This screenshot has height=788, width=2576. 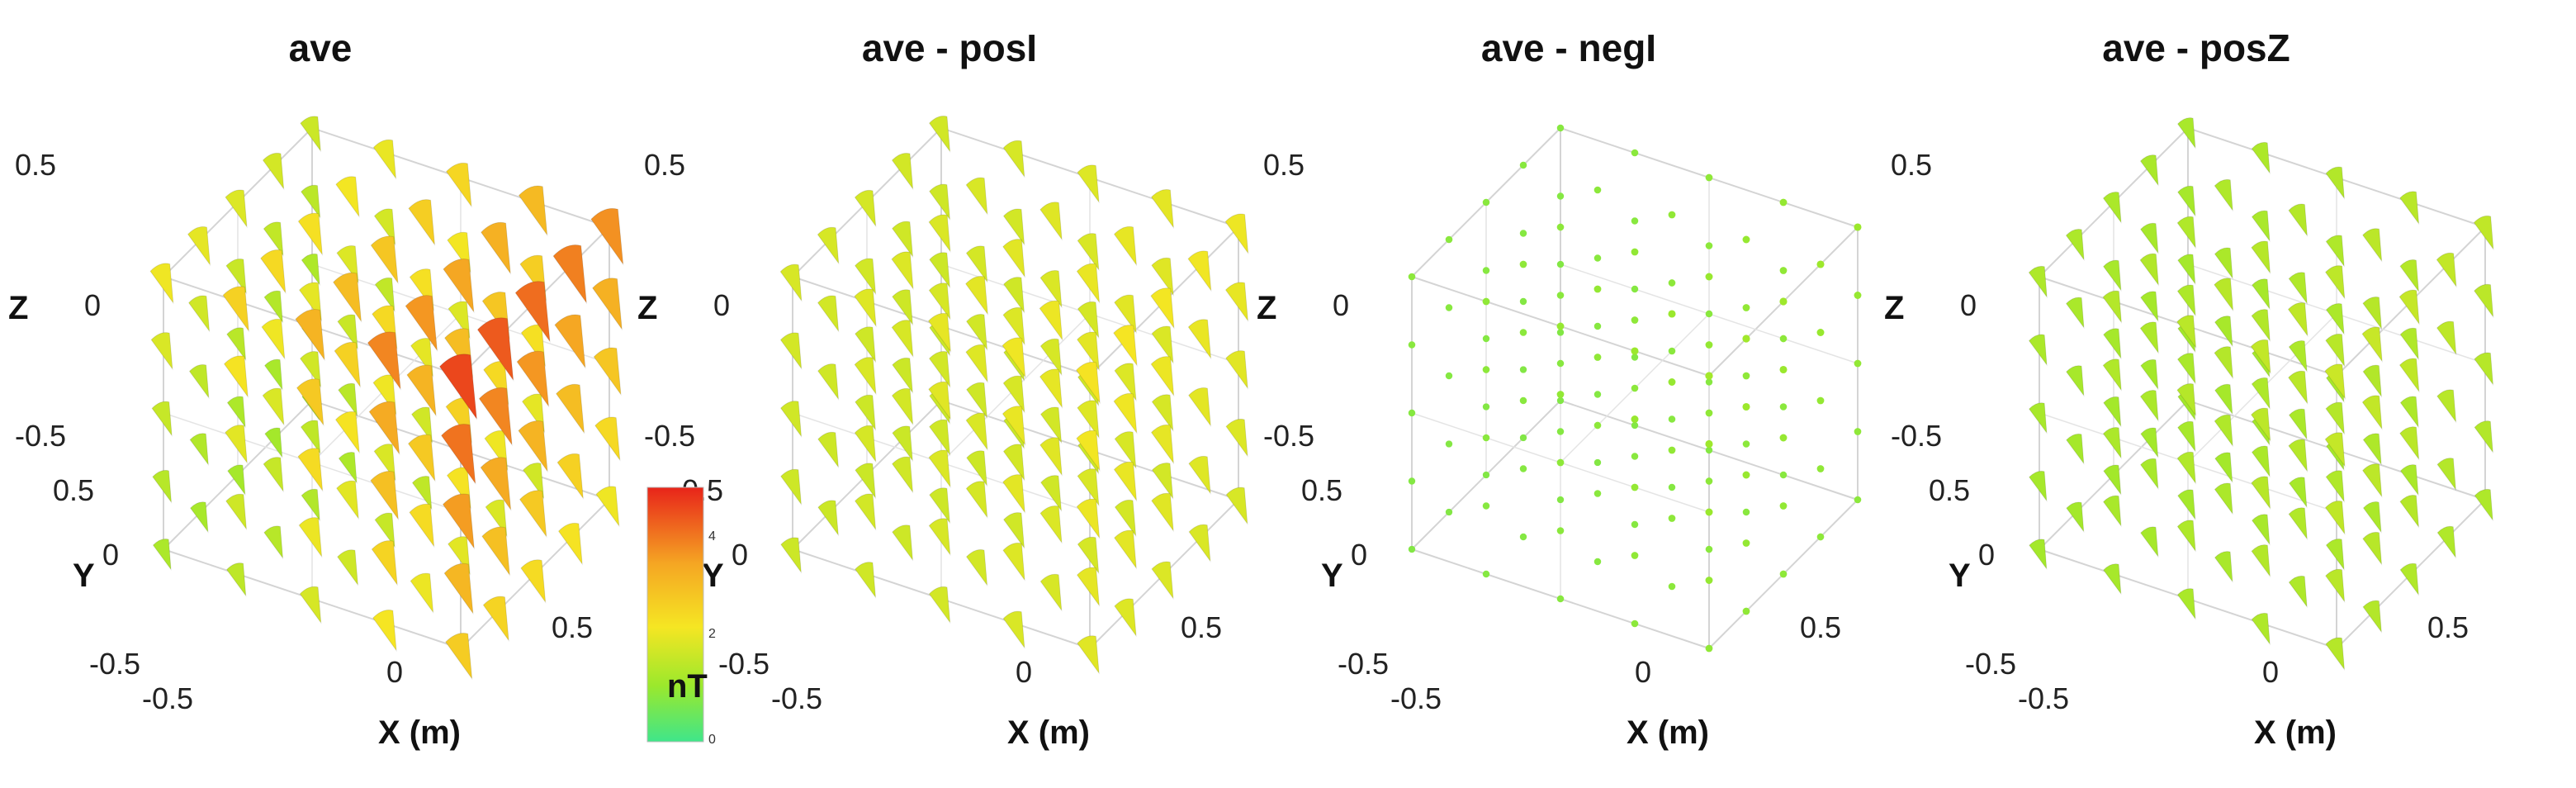 What do you see at coordinates (1960, 576) in the screenshot?
I see `y-axis-label: Y` at bounding box center [1960, 576].